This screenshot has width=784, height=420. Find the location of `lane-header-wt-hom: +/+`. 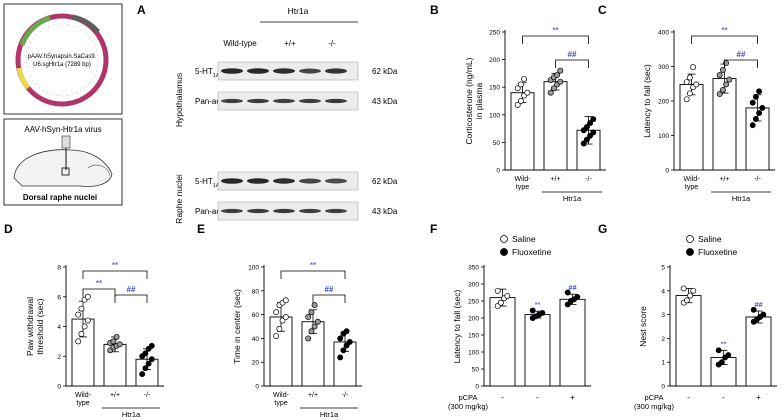

lane-header-wt-hom: +/+ is located at coordinates (290, 43).